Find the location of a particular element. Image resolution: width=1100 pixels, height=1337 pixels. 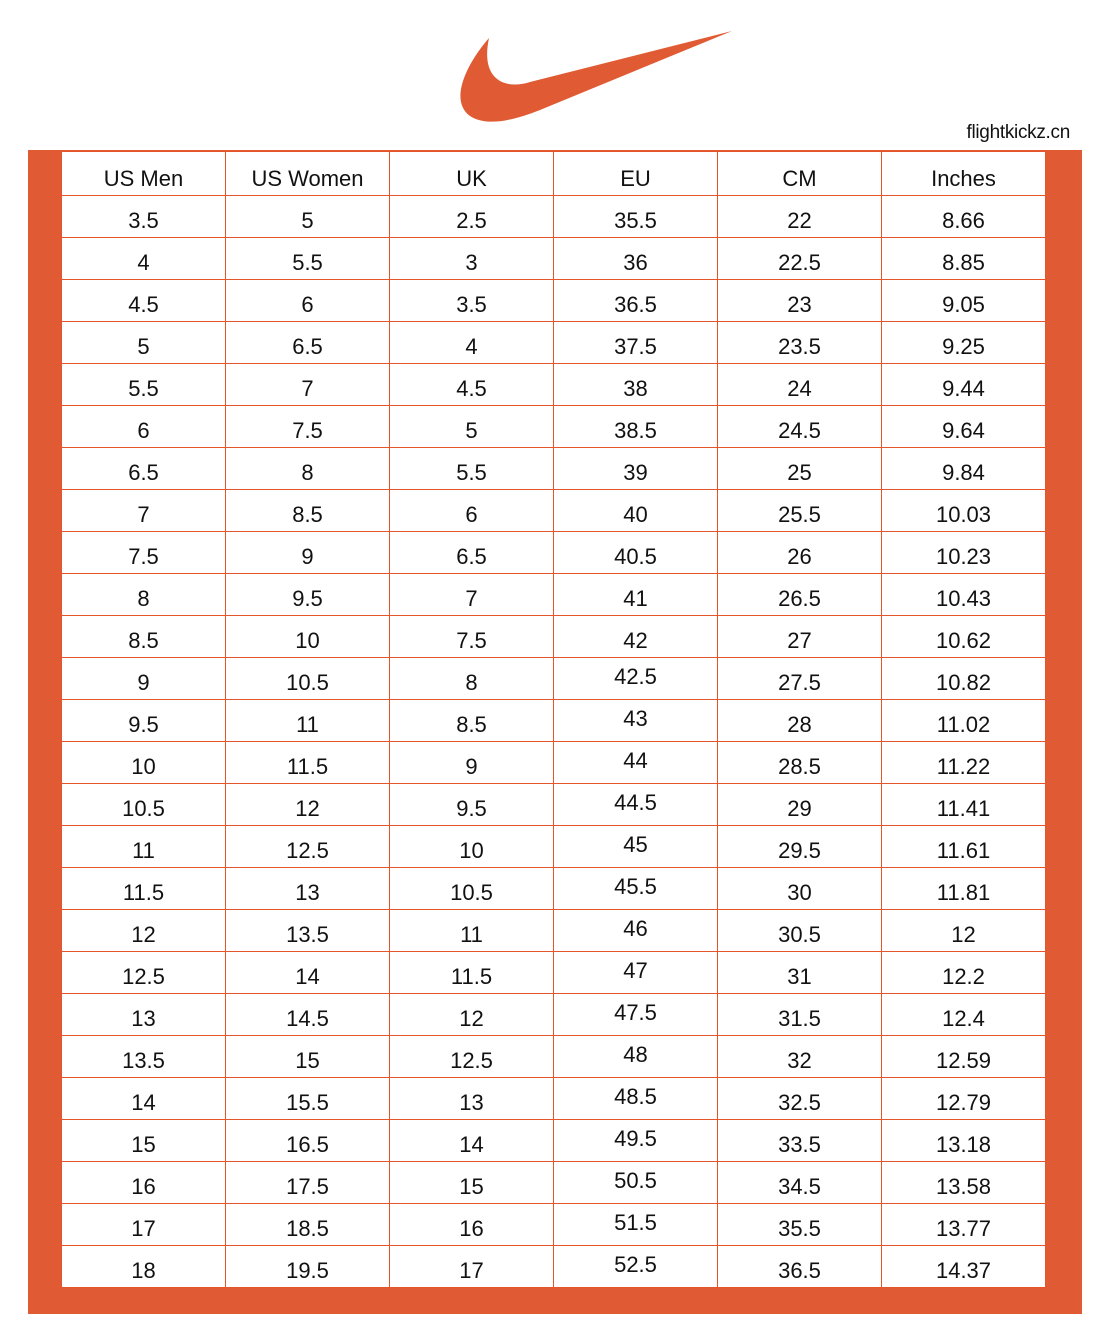

cell-inches: 14.37 is located at coordinates (963, 1266).